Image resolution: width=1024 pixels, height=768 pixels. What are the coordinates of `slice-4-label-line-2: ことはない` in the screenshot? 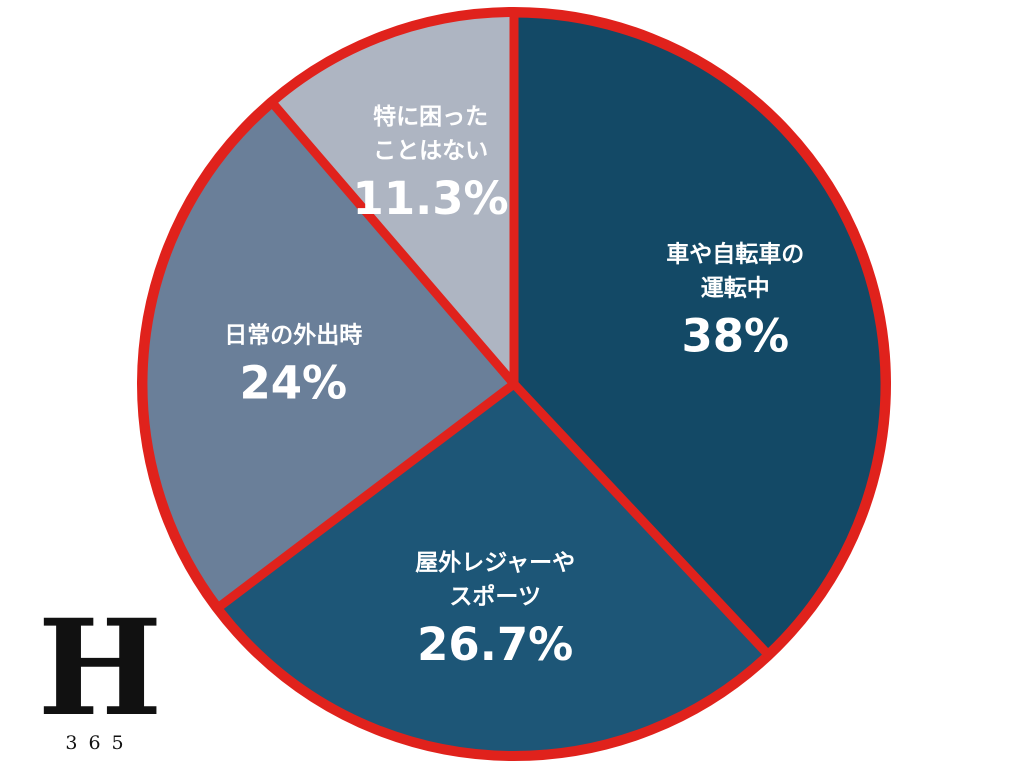 It's located at (430, 151).